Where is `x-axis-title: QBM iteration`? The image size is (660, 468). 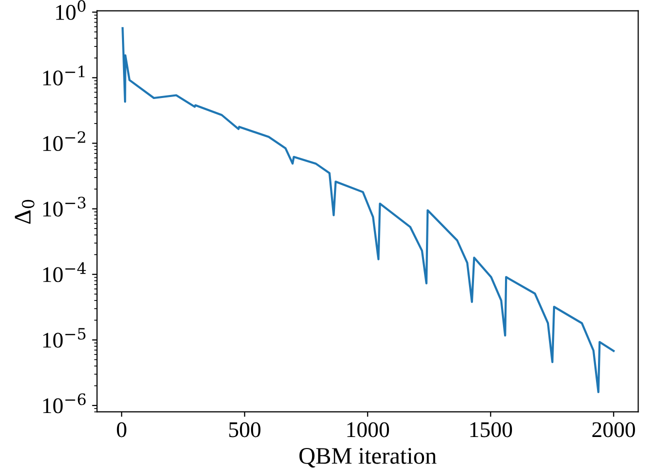 x-axis-title: QBM iteration is located at coordinates (367, 458).